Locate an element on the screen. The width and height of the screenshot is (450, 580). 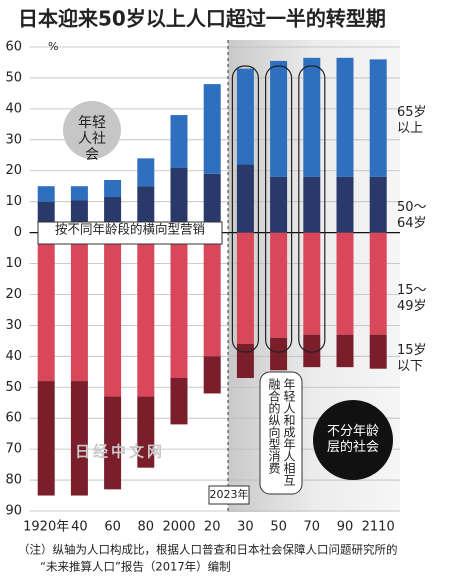
x-tick-label: 2000 is located at coordinates (178, 527).